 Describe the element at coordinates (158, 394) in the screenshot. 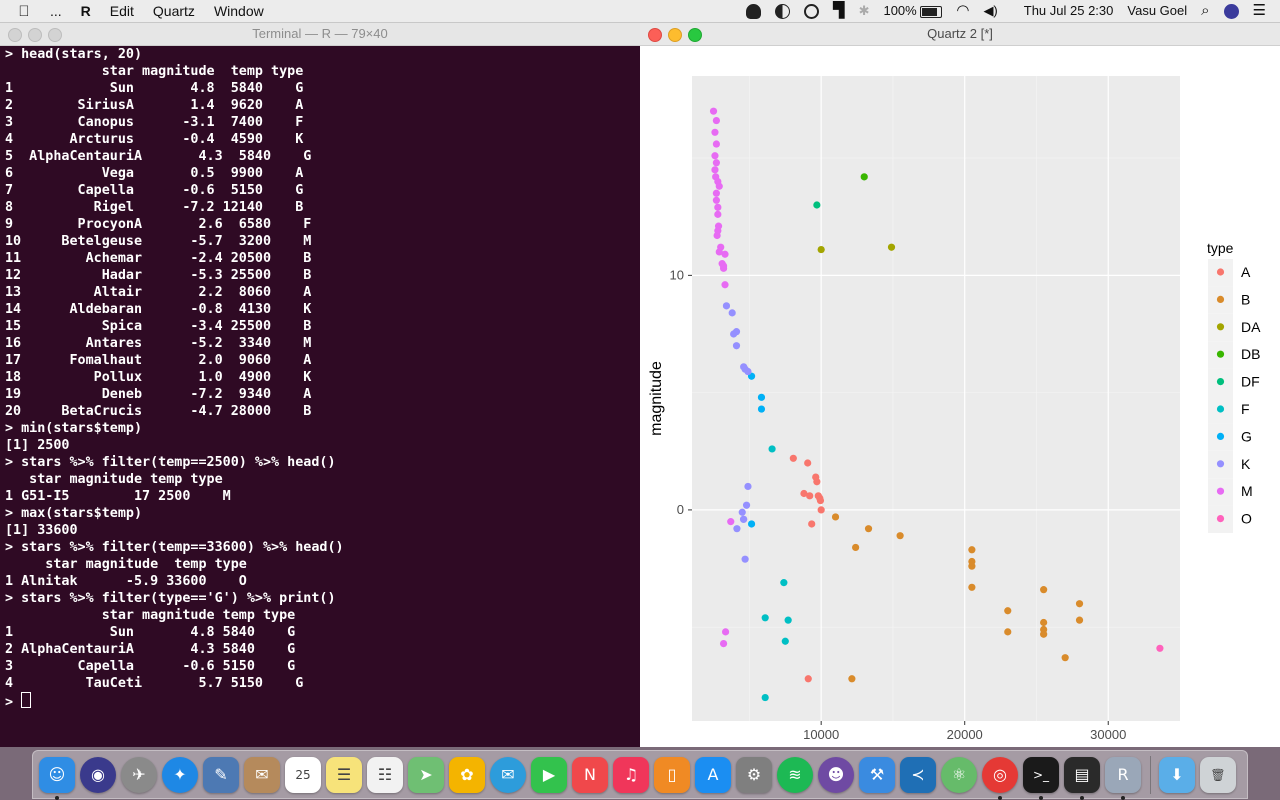

I see `terminal-output-line: 19 Deneb -7.2 9340 A` at that location.